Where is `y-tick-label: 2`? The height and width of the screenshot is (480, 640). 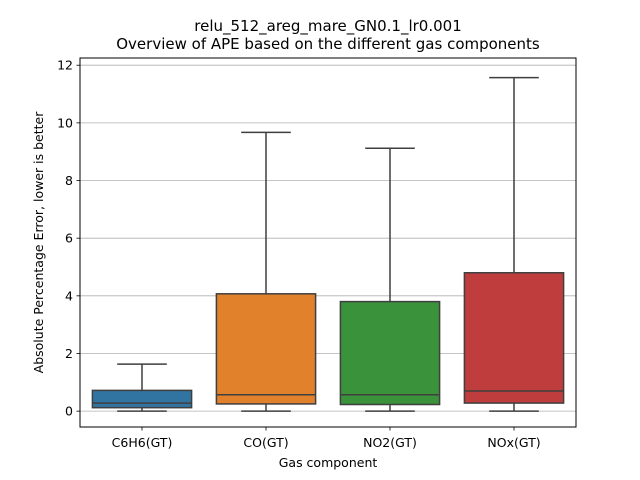 y-tick-label: 2 is located at coordinates (69, 353).